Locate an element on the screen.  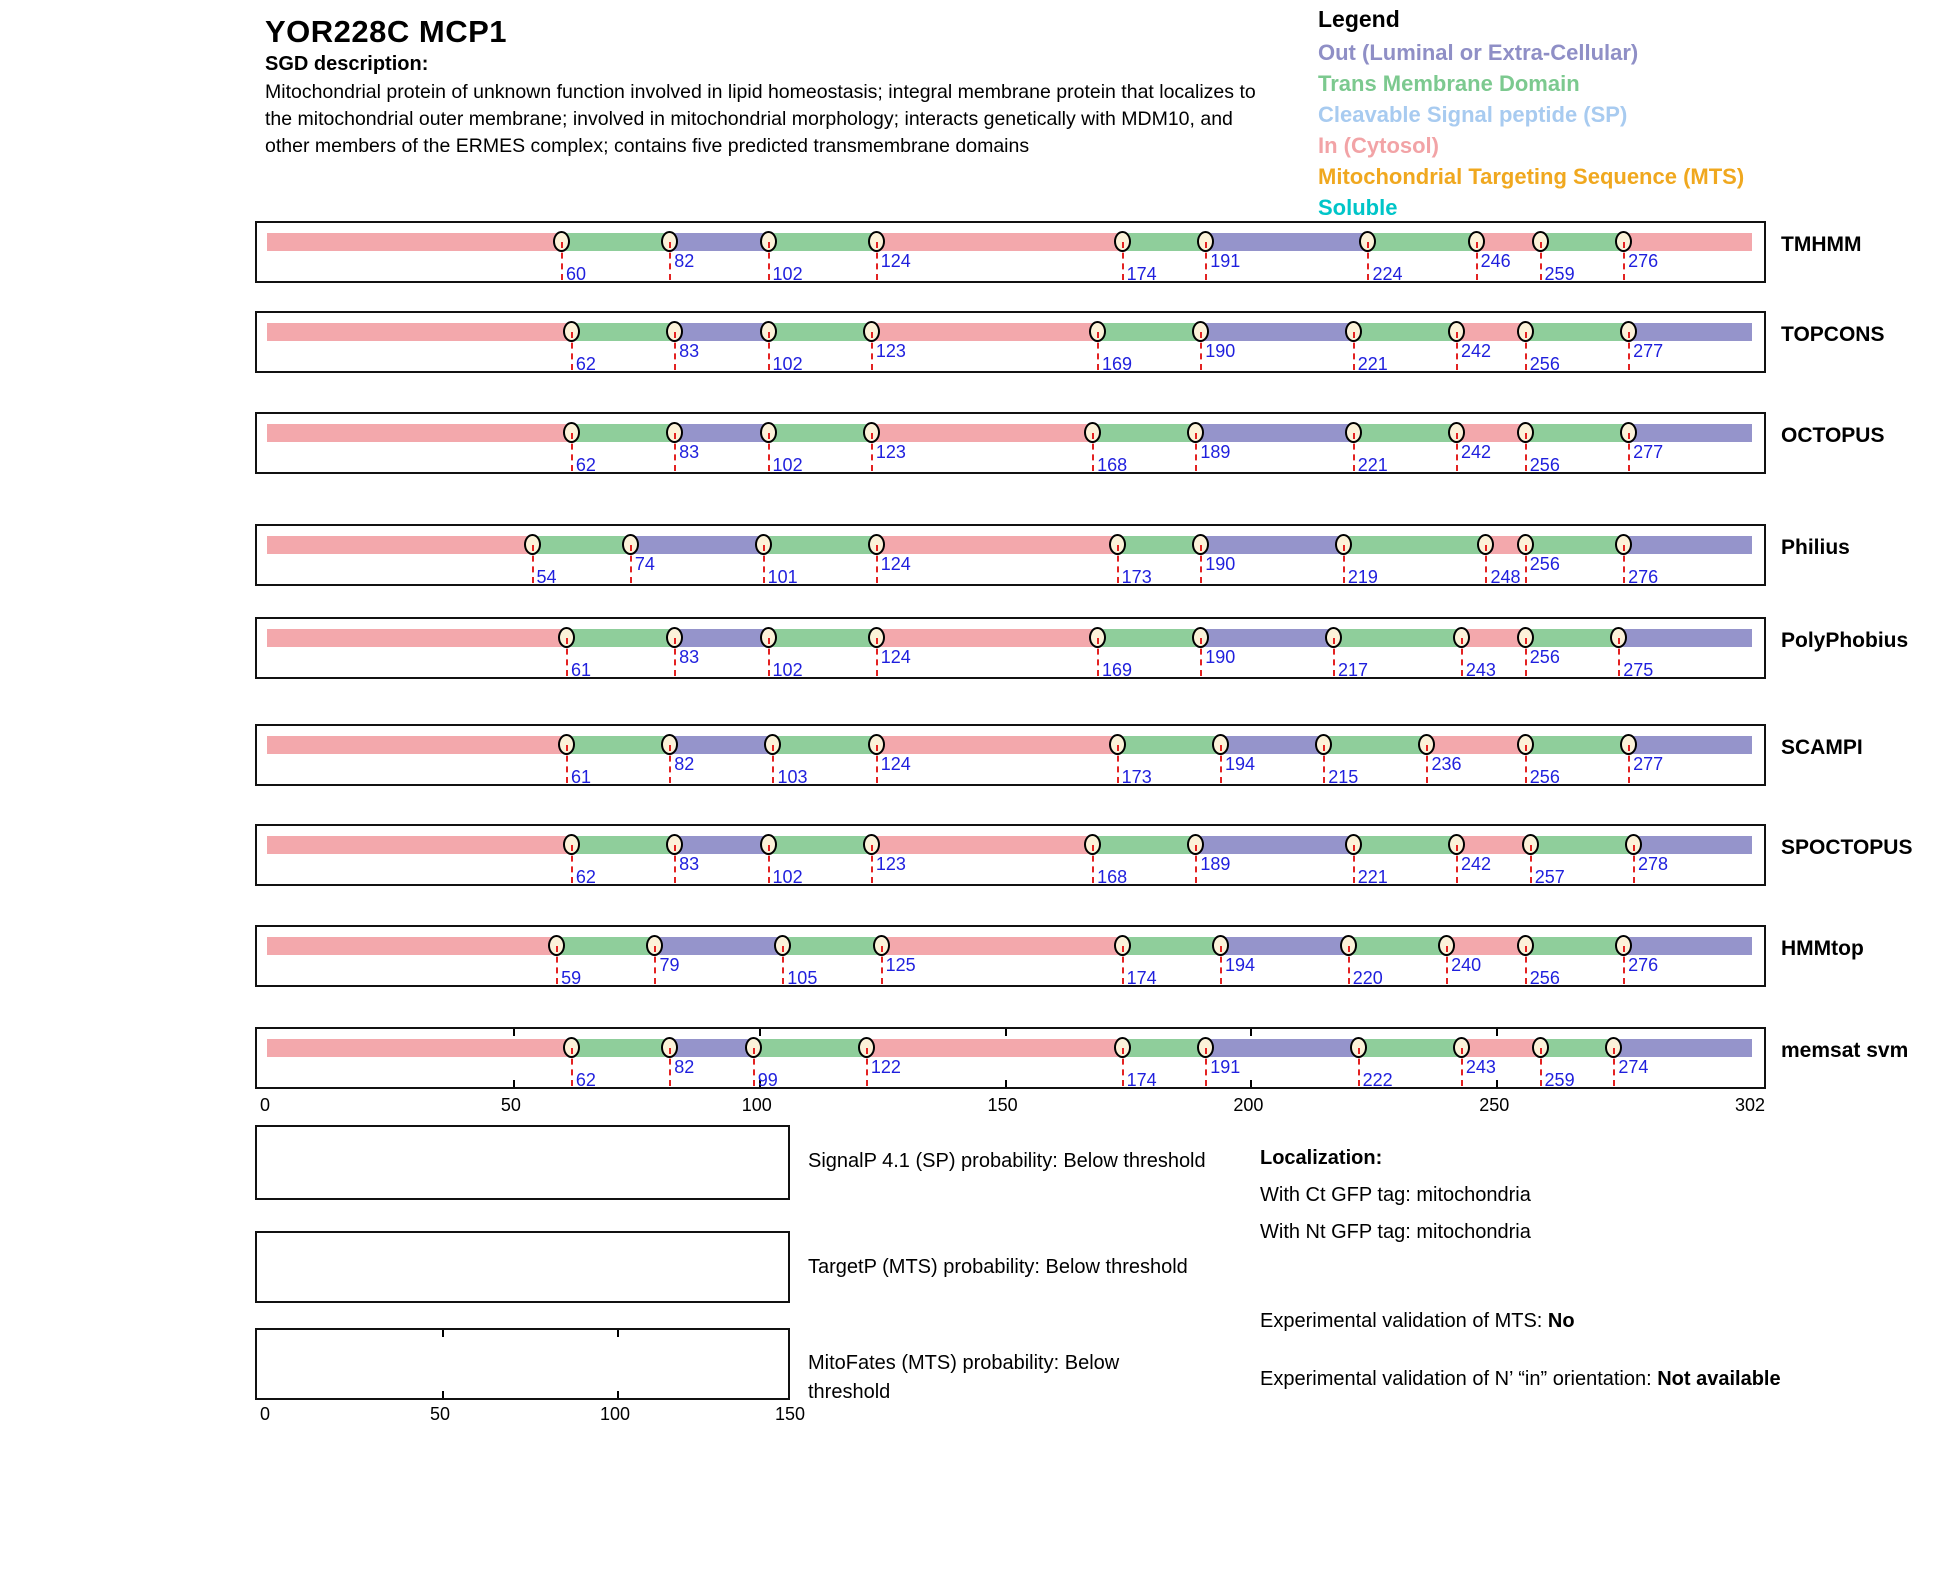
boundary-position-label: 61 is located at coordinates (580, 670).